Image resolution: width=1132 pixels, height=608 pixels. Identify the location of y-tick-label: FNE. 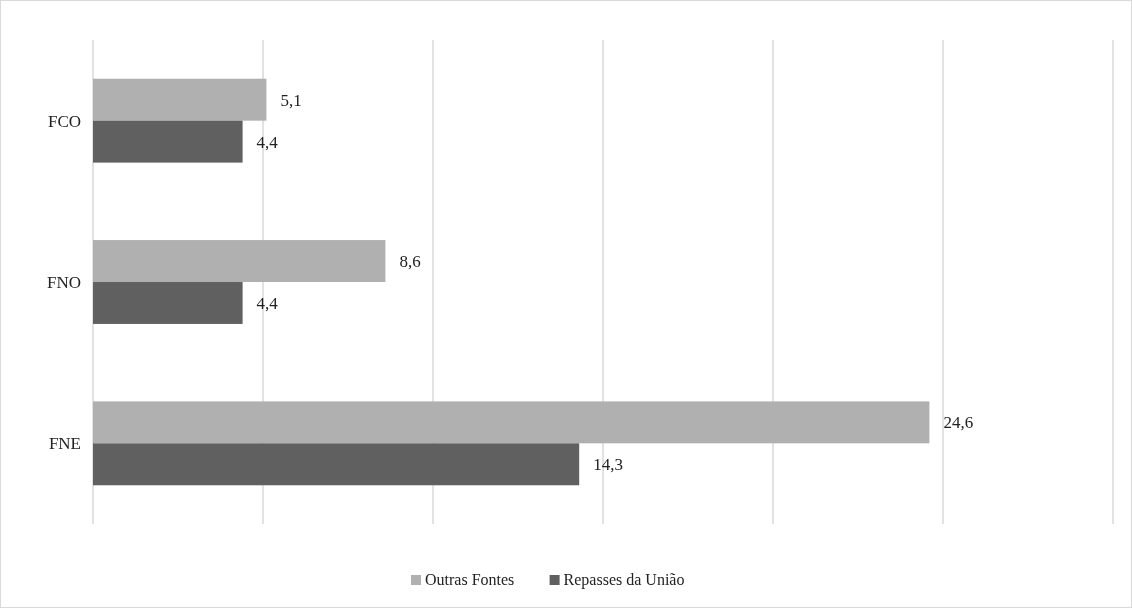
(64, 444).